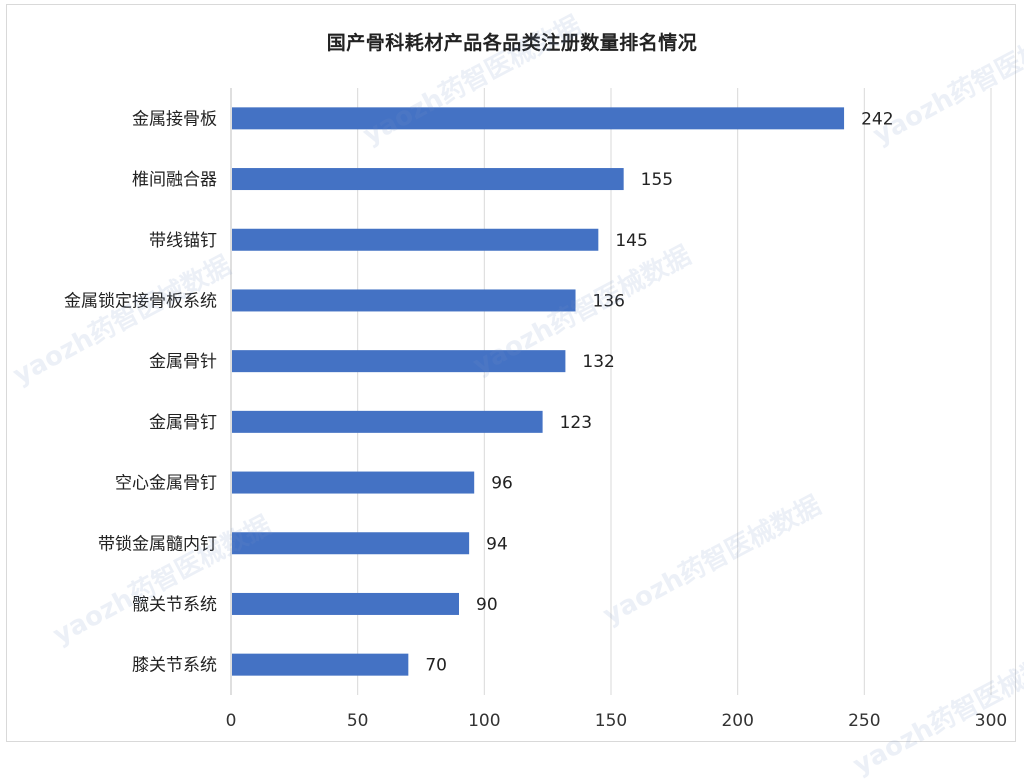 The width and height of the screenshot is (1024, 782). I want to click on category-label: 带线锚钉, so click(183, 241).